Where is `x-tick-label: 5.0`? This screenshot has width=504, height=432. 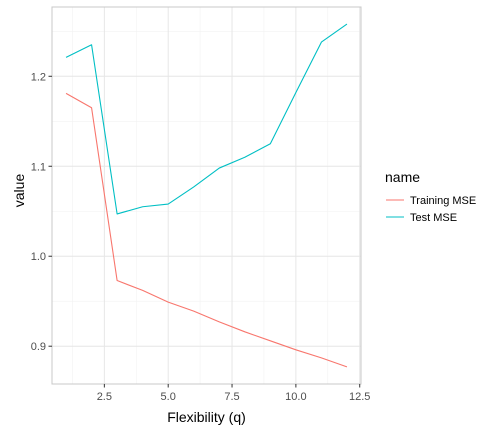
x-tick-label: 5.0 is located at coordinates (168, 397).